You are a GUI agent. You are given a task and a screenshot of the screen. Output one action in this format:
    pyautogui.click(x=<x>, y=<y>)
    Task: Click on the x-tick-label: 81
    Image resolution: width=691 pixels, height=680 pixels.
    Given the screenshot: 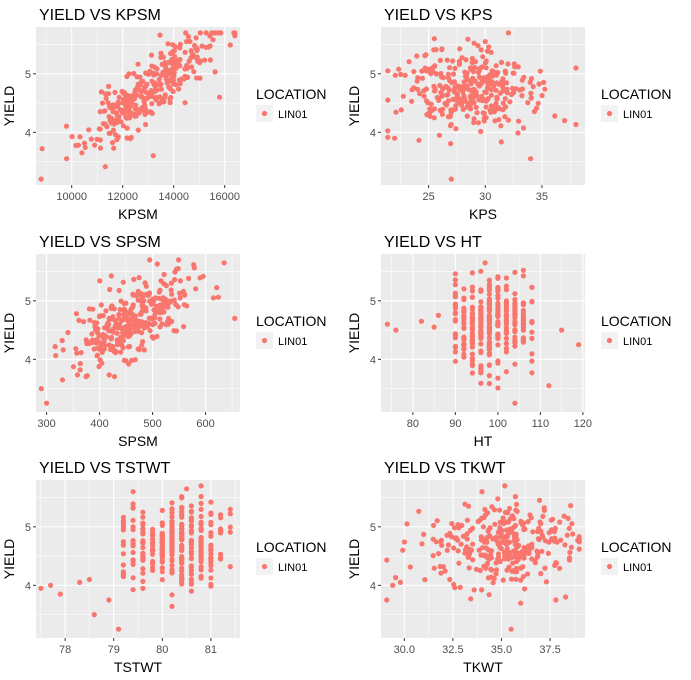 What is the action you would take?
    pyautogui.click(x=211, y=650)
    